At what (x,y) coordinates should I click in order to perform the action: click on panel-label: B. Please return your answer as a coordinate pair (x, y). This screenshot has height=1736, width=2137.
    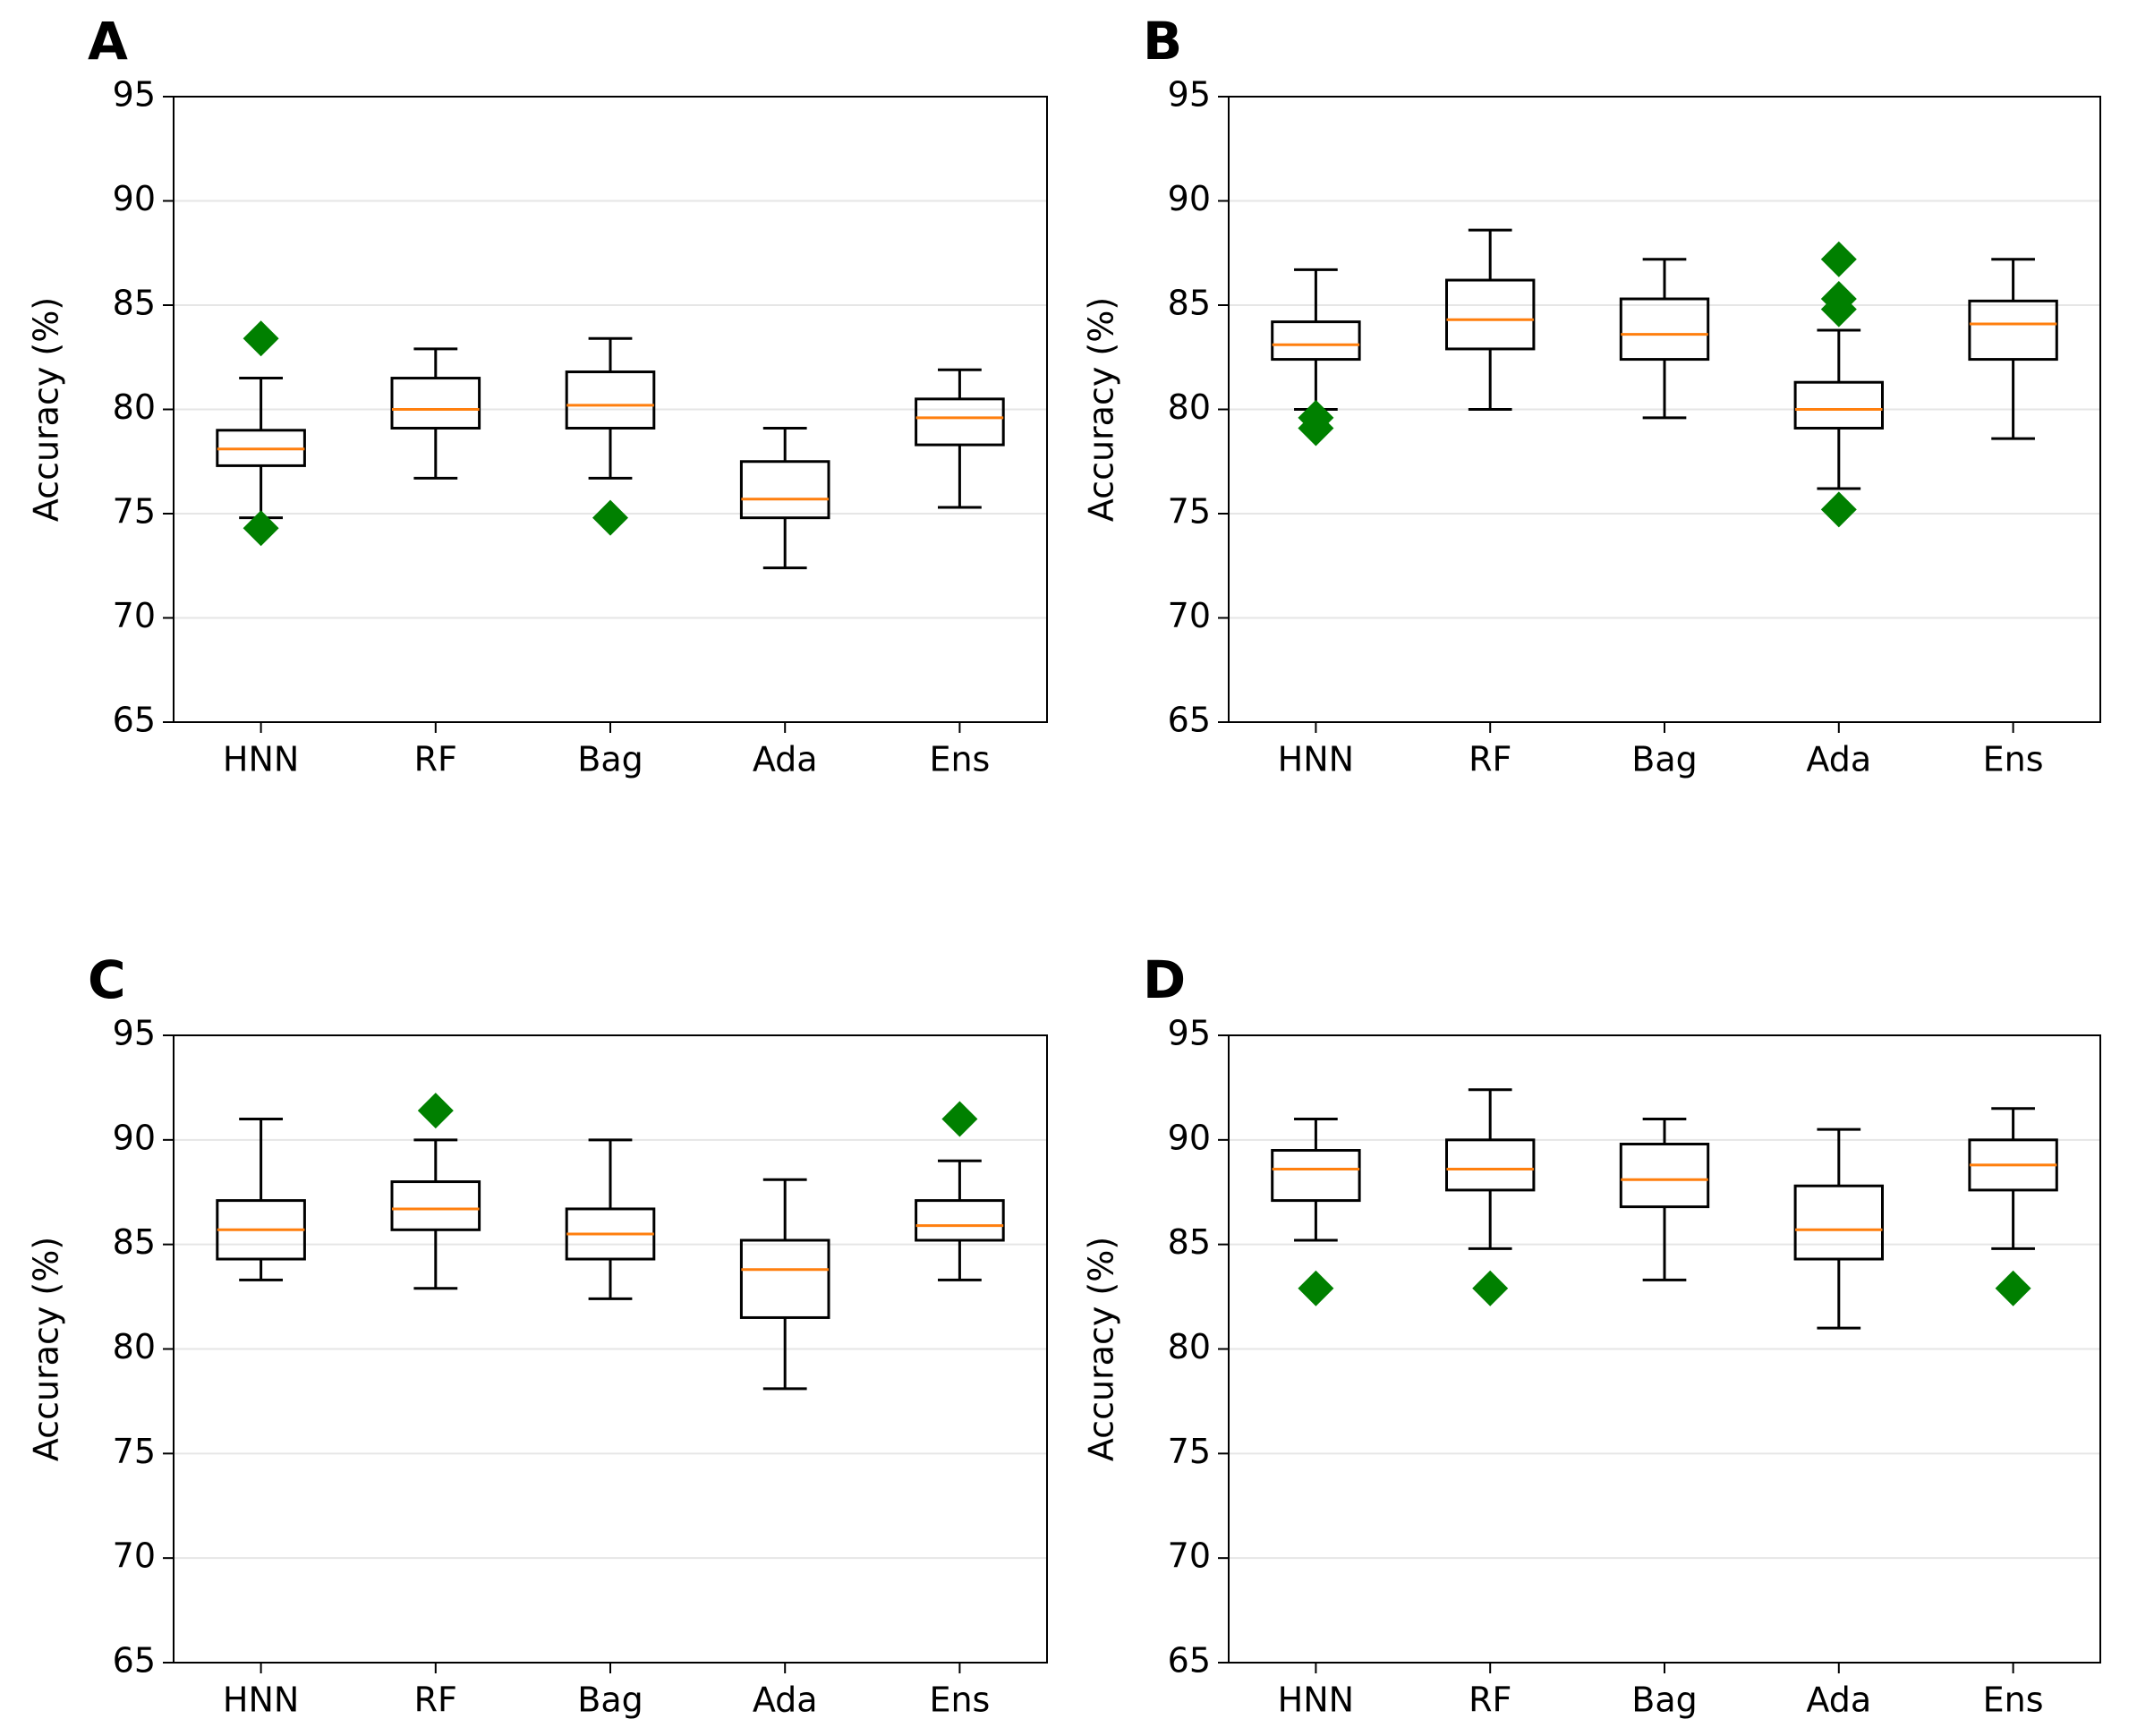
    Looking at the image, I should click on (1163, 41).